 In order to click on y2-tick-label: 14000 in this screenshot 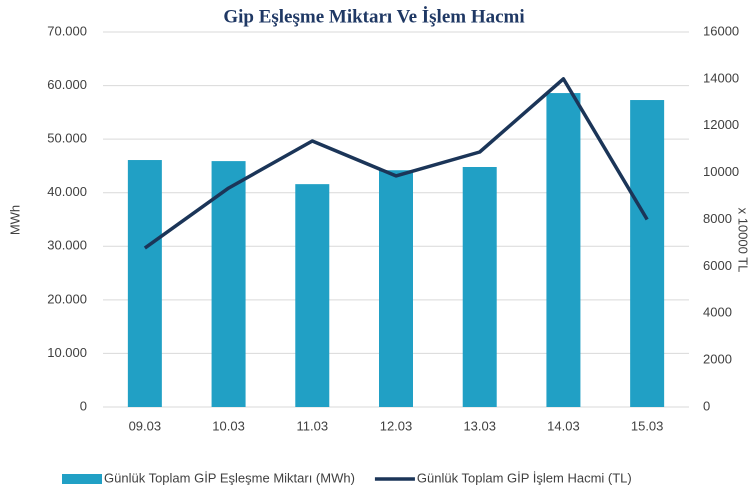, I will do `click(721, 77)`.